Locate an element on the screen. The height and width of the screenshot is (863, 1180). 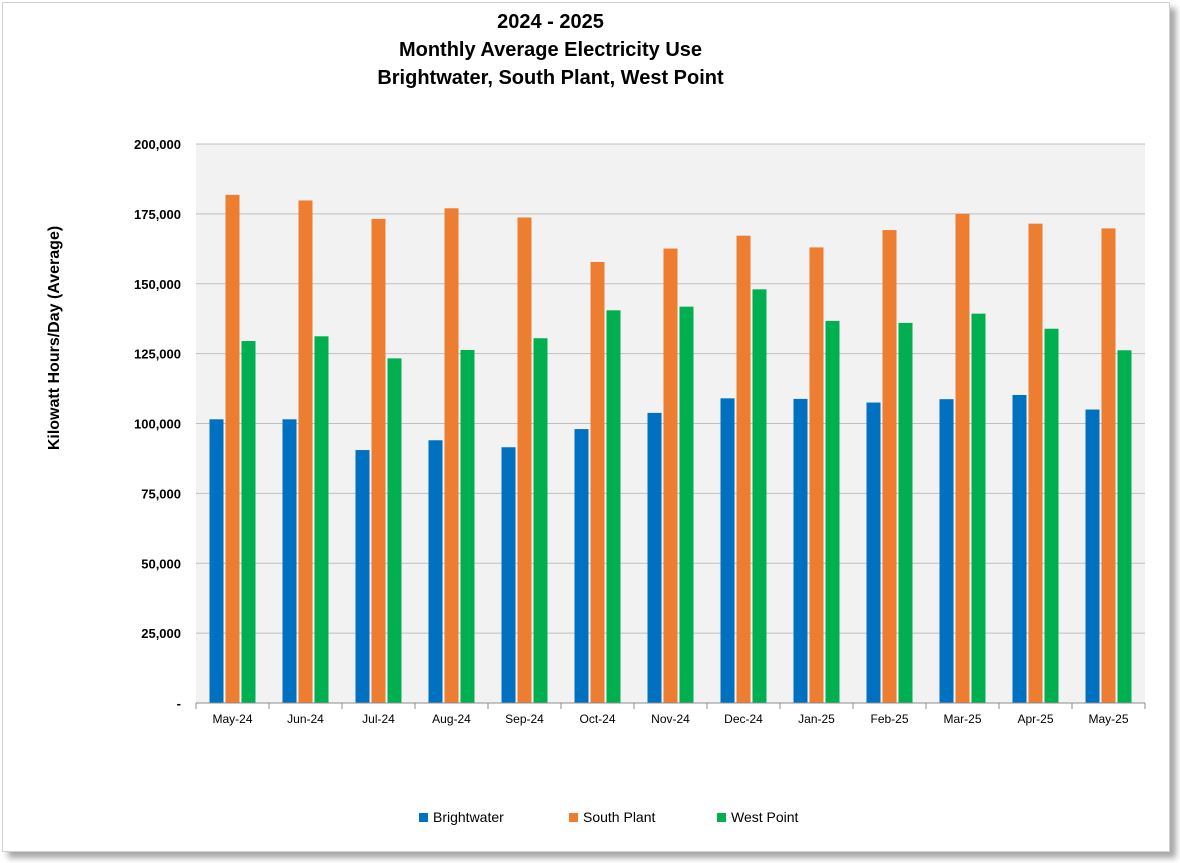
x-tick-label: Mar-25 is located at coordinates (962, 719).